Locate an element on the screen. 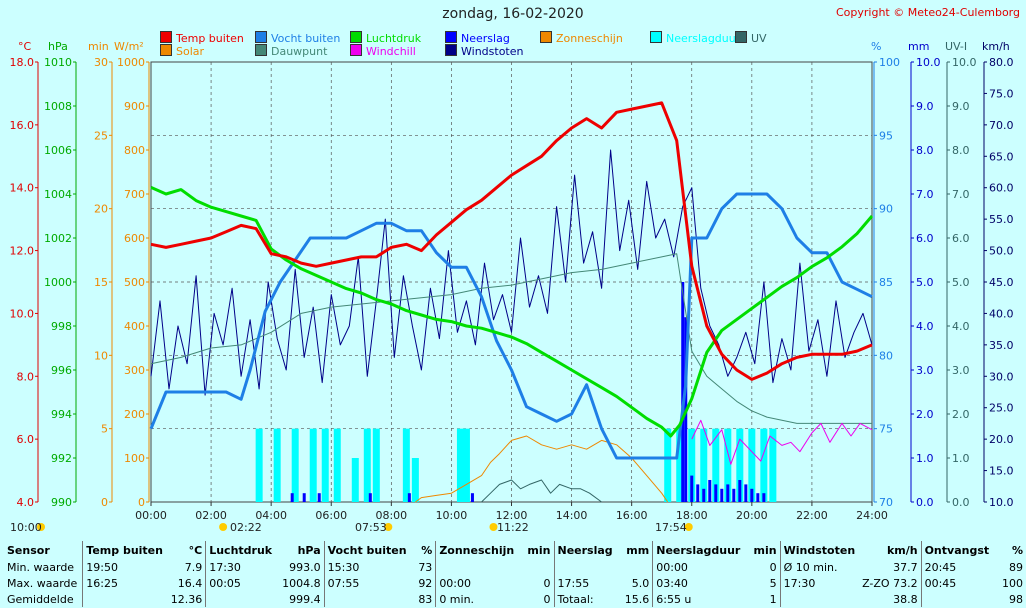 This screenshot has height=608, width=1026. rain-unit-label: mm is located at coordinates (919, 46).